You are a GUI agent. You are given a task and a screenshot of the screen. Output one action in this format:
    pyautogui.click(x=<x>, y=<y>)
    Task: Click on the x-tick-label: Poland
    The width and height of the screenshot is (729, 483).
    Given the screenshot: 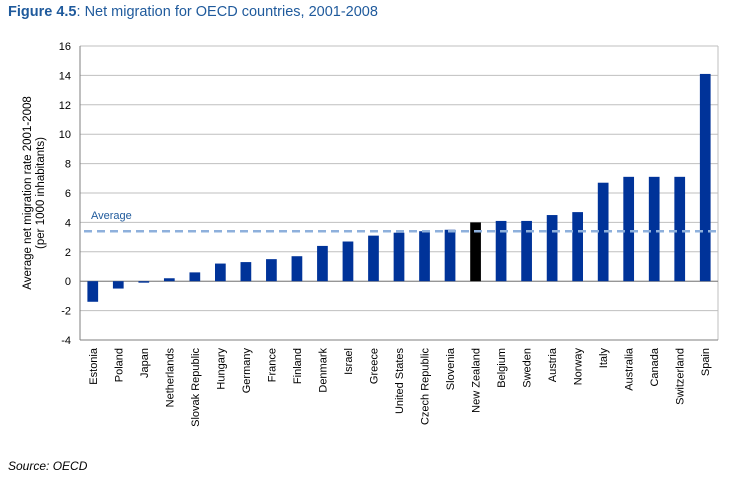 What is the action you would take?
    pyautogui.click(x=119, y=365)
    